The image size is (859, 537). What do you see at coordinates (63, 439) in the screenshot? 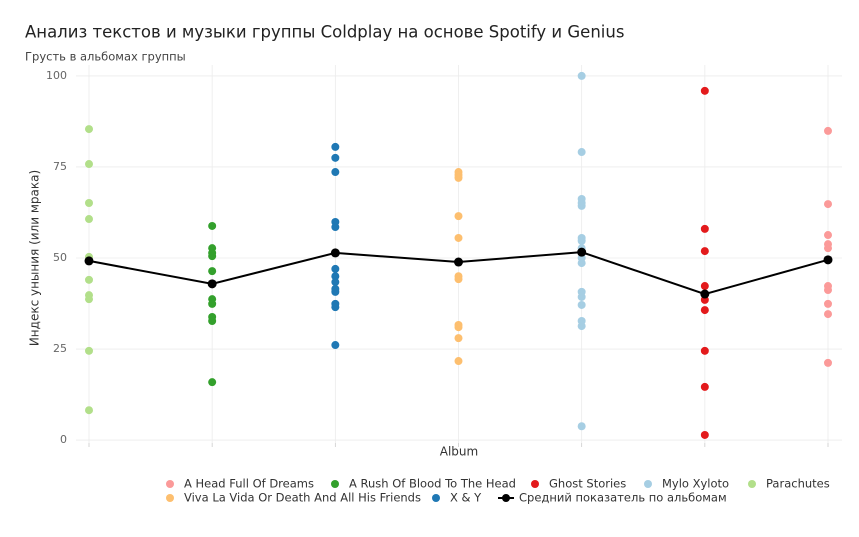
I see `y-tick-label: 0` at bounding box center [63, 439].